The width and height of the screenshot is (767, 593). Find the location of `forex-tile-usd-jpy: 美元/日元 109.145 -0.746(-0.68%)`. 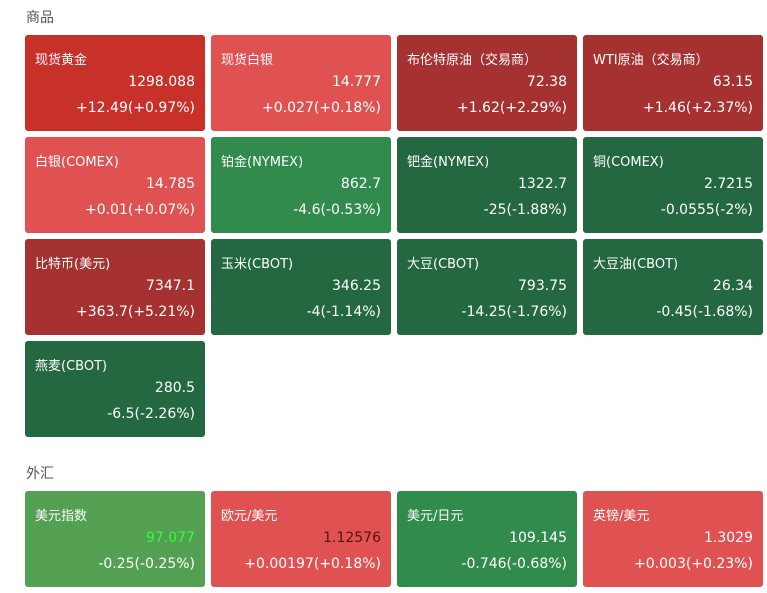

forex-tile-usd-jpy: 美元/日元 109.145 -0.746(-0.68%) is located at coordinates (487, 539).